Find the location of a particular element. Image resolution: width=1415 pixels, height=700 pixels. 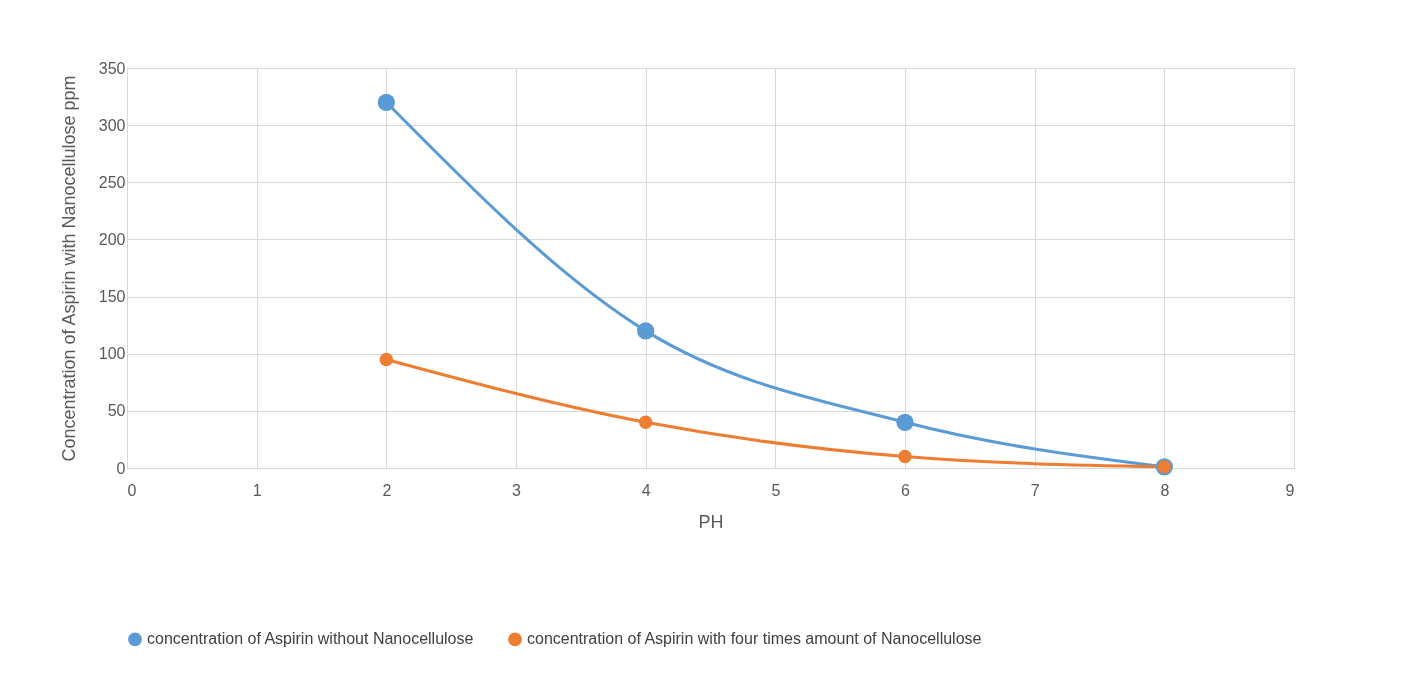

x-tick-label: 2 is located at coordinates (387, 490).